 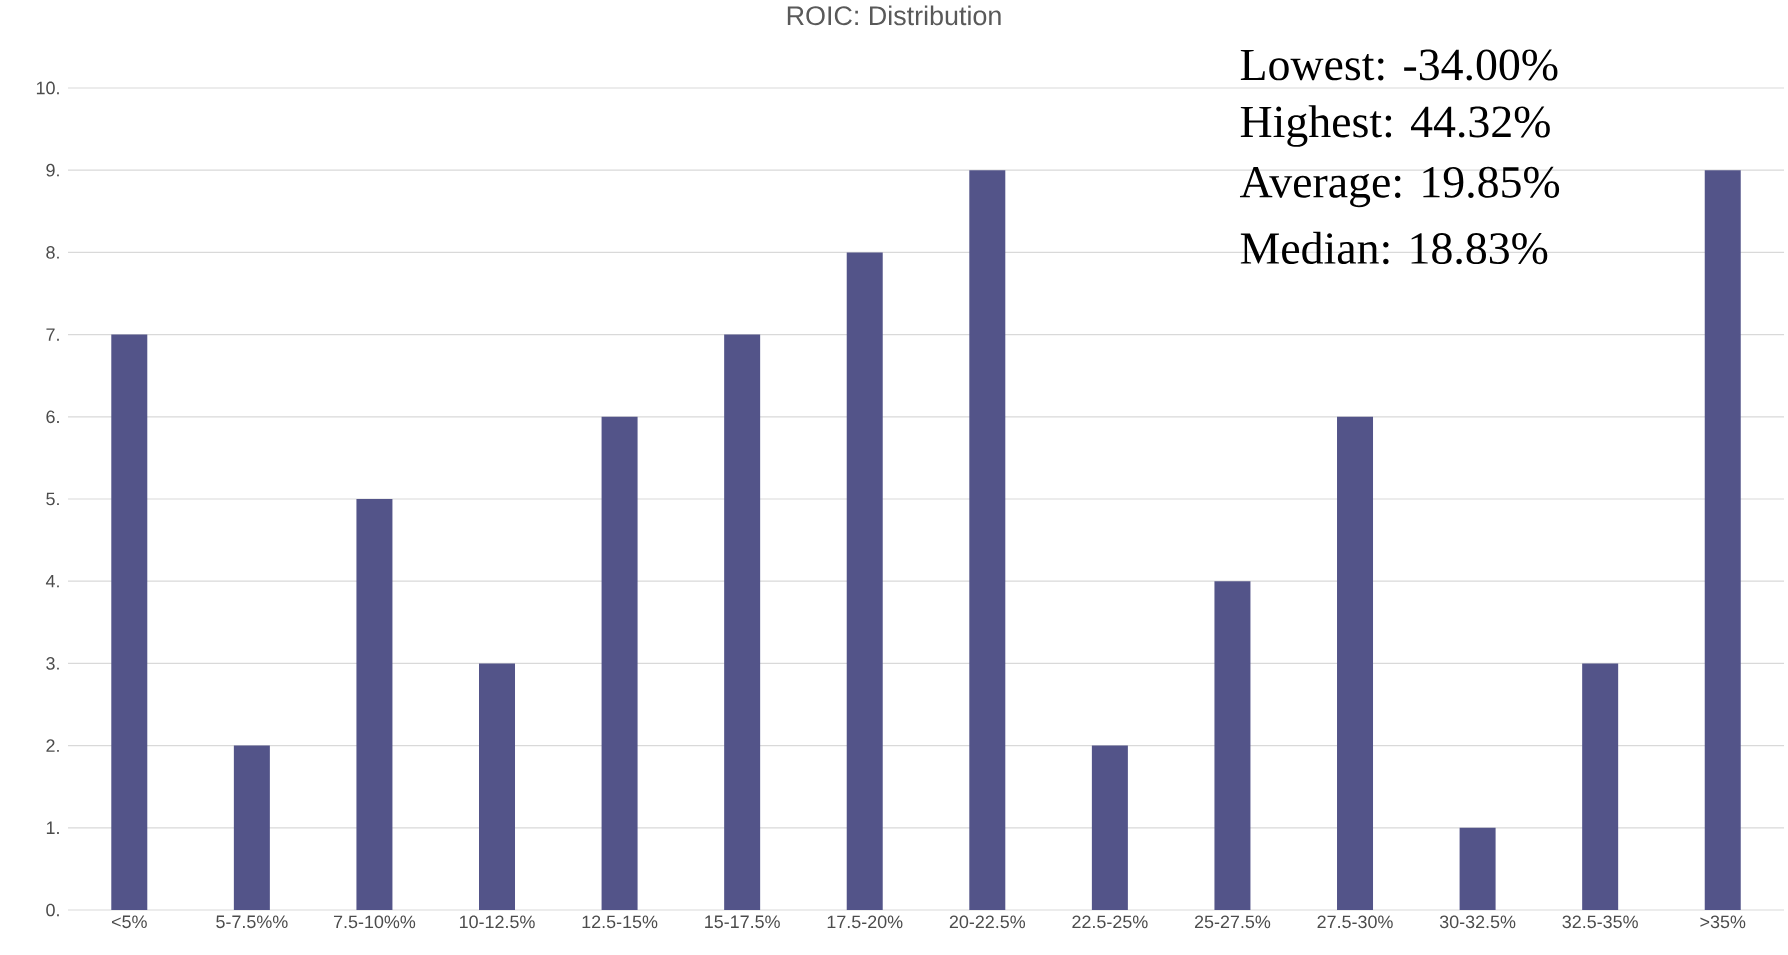 I want to click on x-tick-label: >35%, so click(x=1723, y=922).